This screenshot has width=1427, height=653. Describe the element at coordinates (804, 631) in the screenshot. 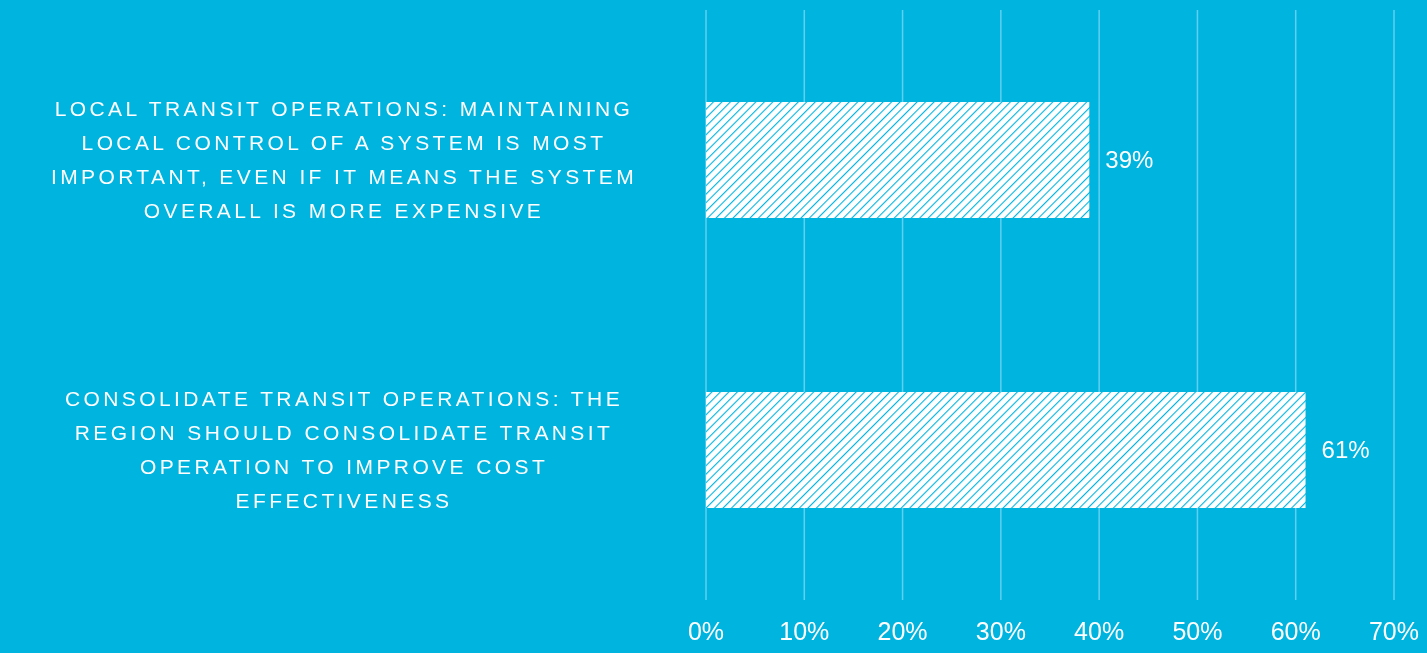

I see `x-tick-label: 10%` at that location.